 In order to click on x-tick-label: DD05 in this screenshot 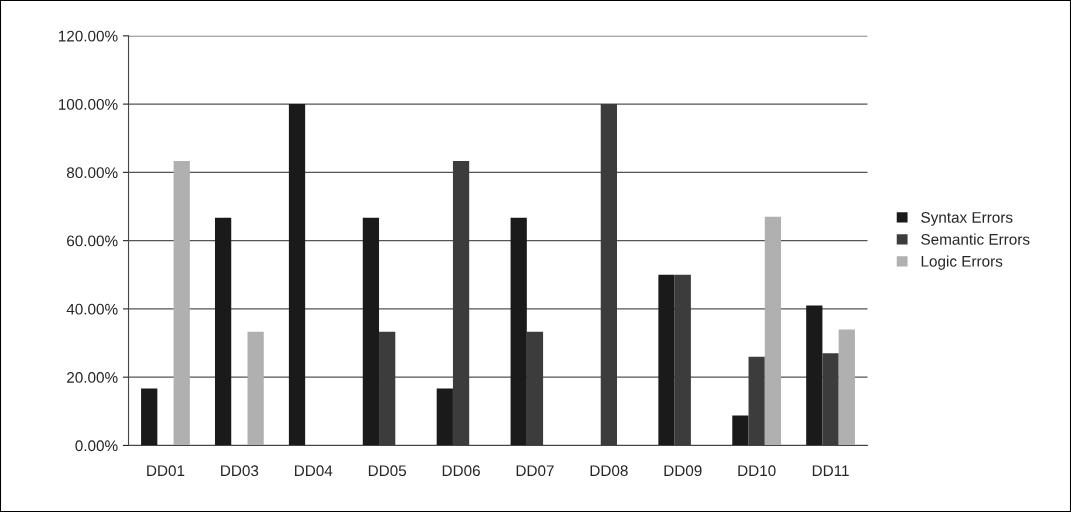, I will do `click(387, 471)`.